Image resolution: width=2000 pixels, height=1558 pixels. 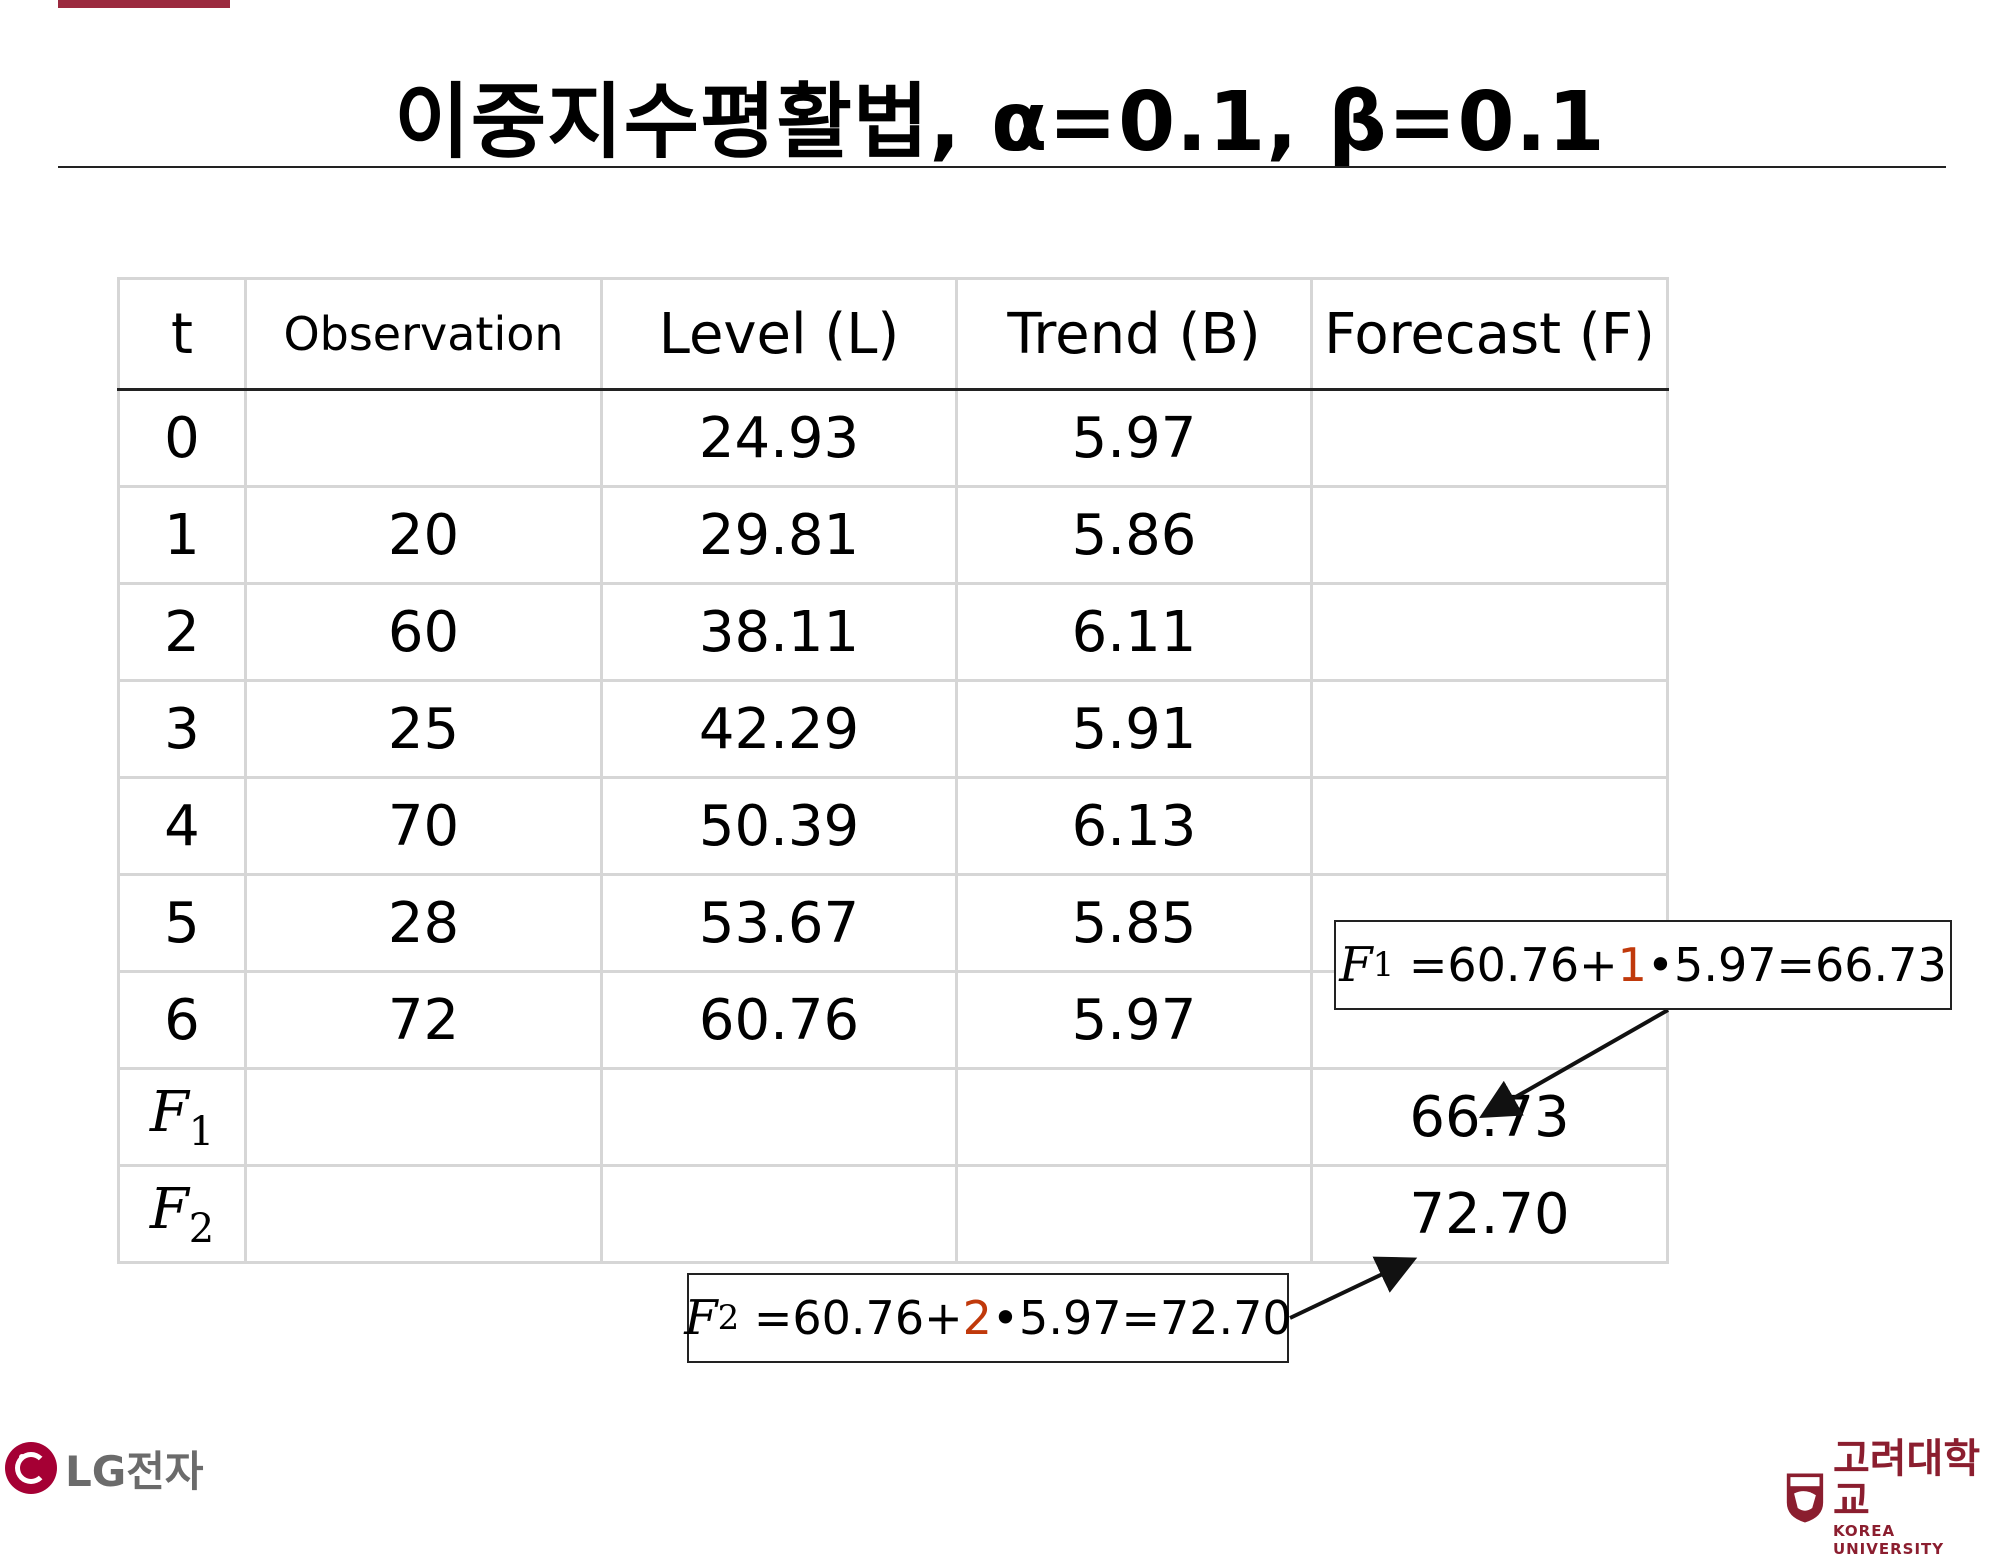 I want to click on header-forecast: Forecast (F), so click(x=1489, y=334).